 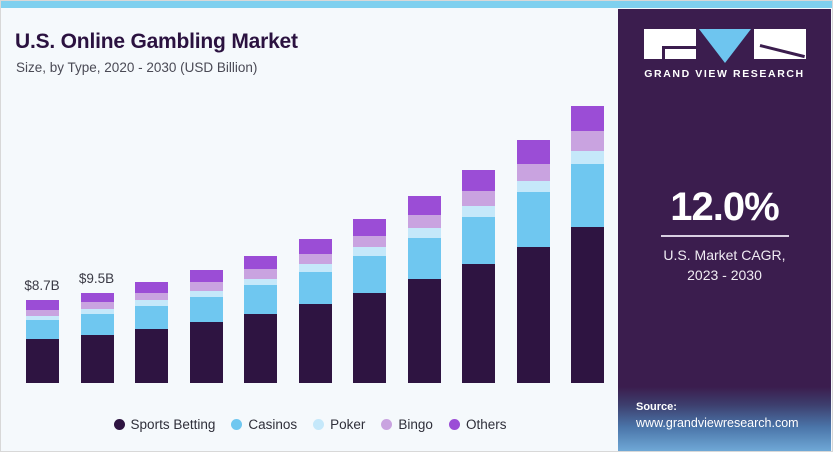 What do you see at coordinates (478, 276) in the screenshot?
I see `bar-2028` at bounding box center [478, 276].